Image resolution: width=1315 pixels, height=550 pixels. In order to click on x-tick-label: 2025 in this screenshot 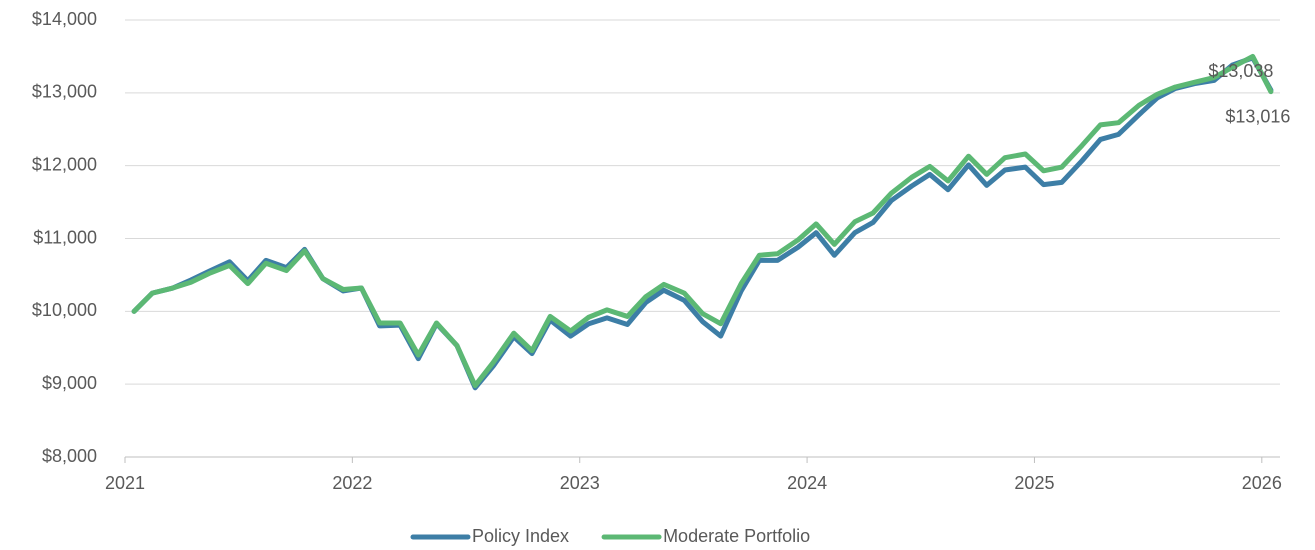, I will do `click(1034, 483)`.